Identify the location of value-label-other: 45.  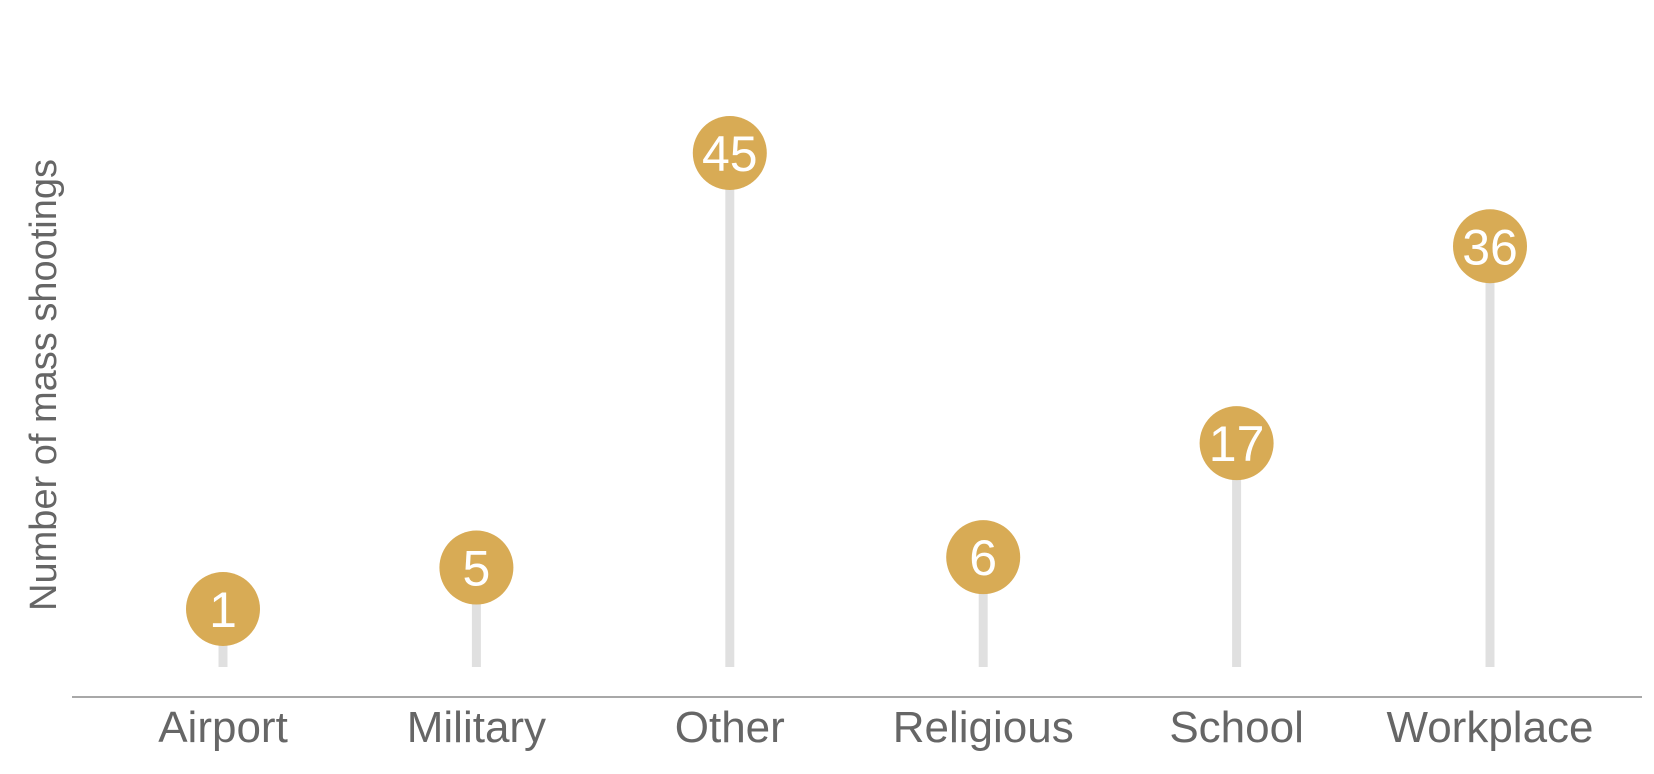
(730, 154).